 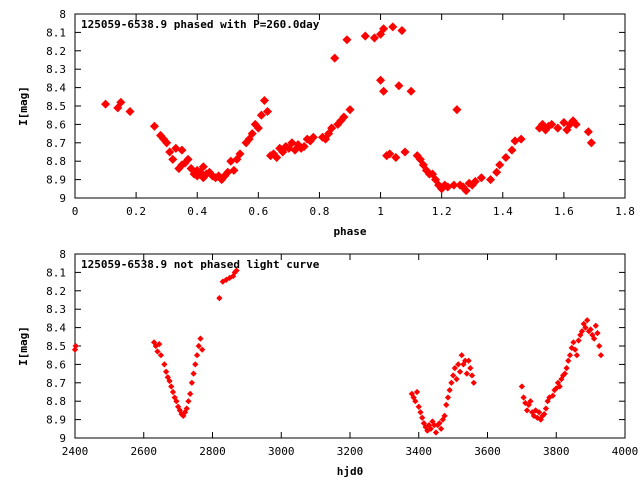 I want to click on phased-y-tick-label: 8.2, so click(x=56, y=51).